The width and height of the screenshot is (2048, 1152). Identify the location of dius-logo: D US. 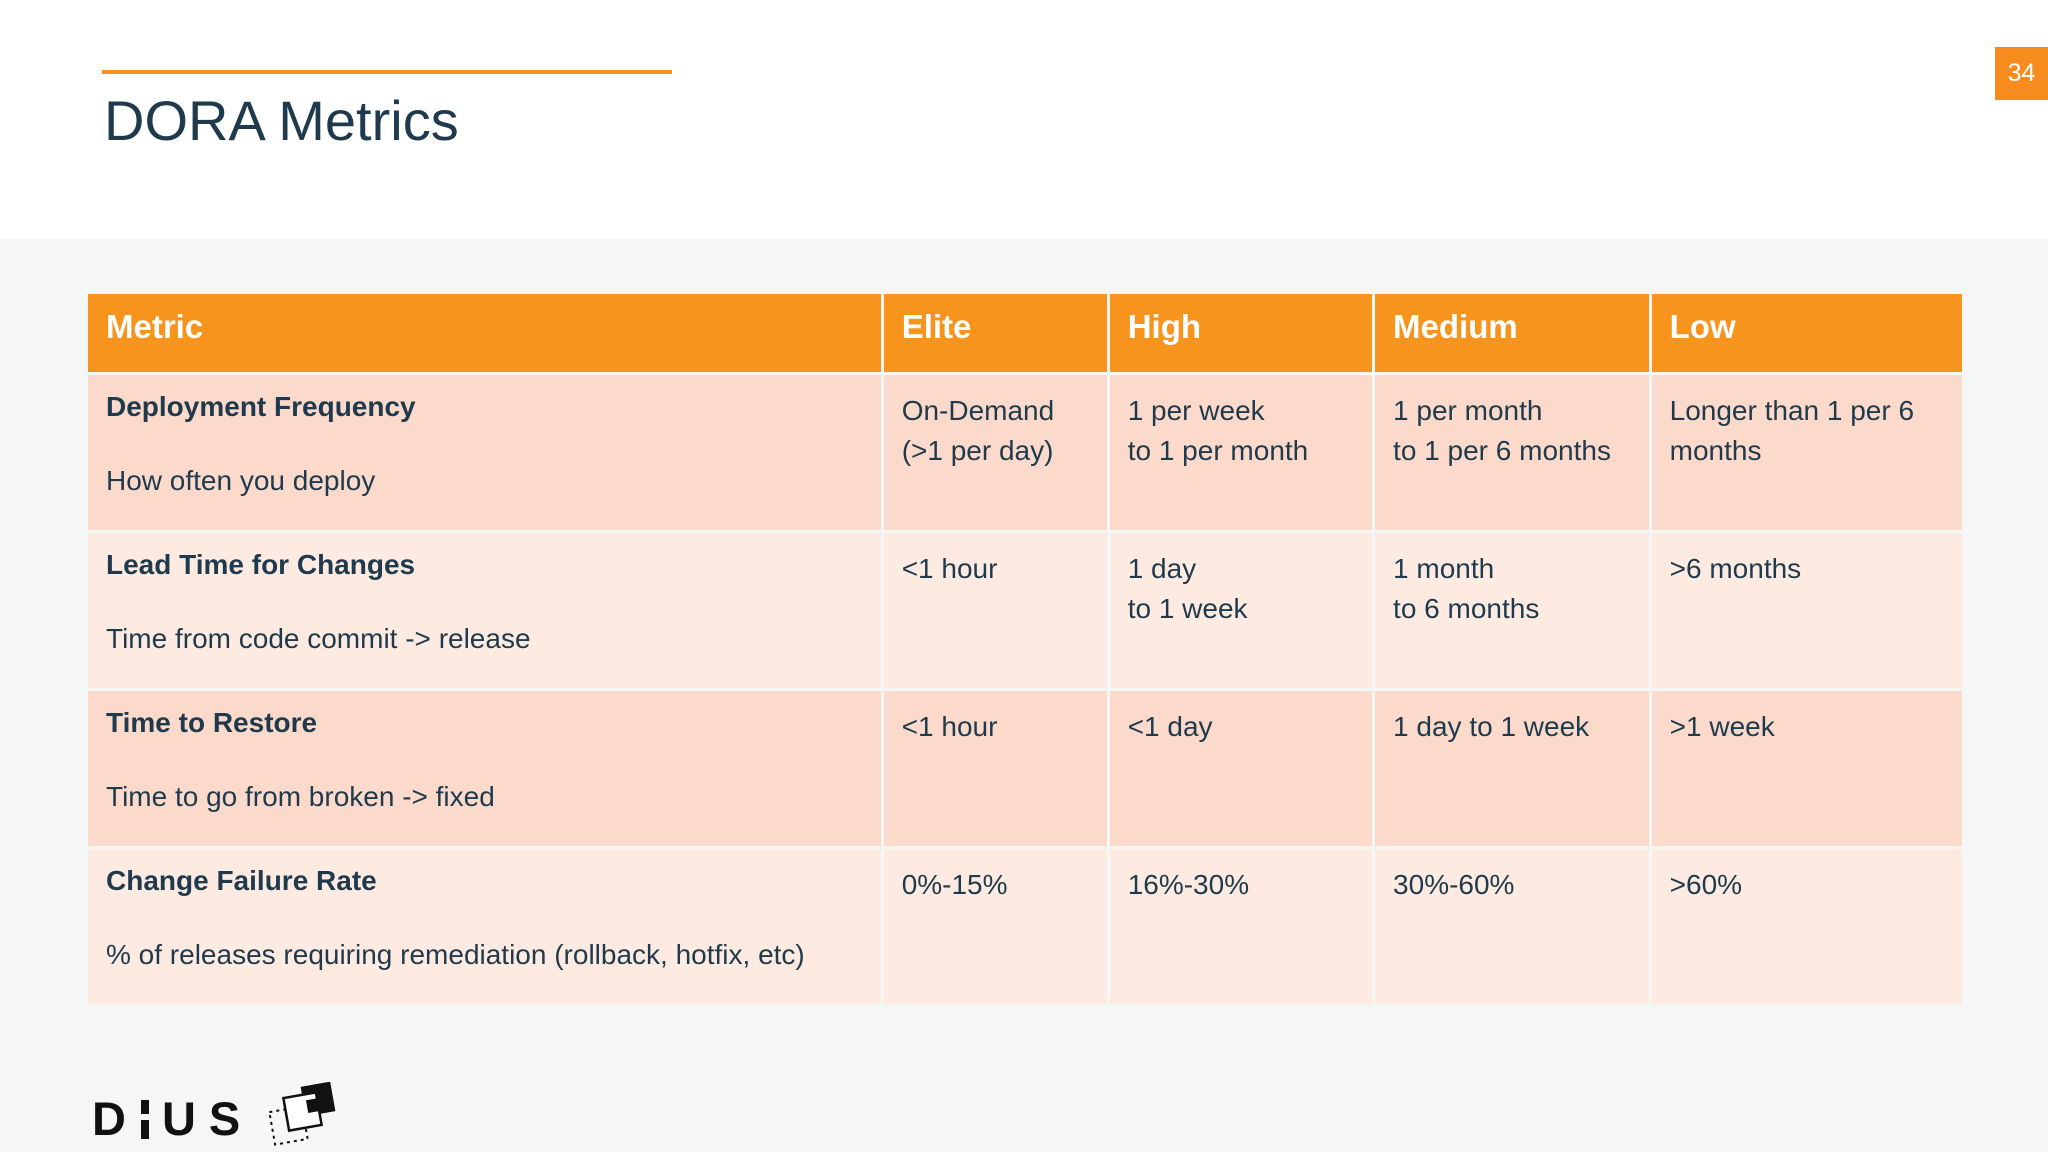
(216, 1114).